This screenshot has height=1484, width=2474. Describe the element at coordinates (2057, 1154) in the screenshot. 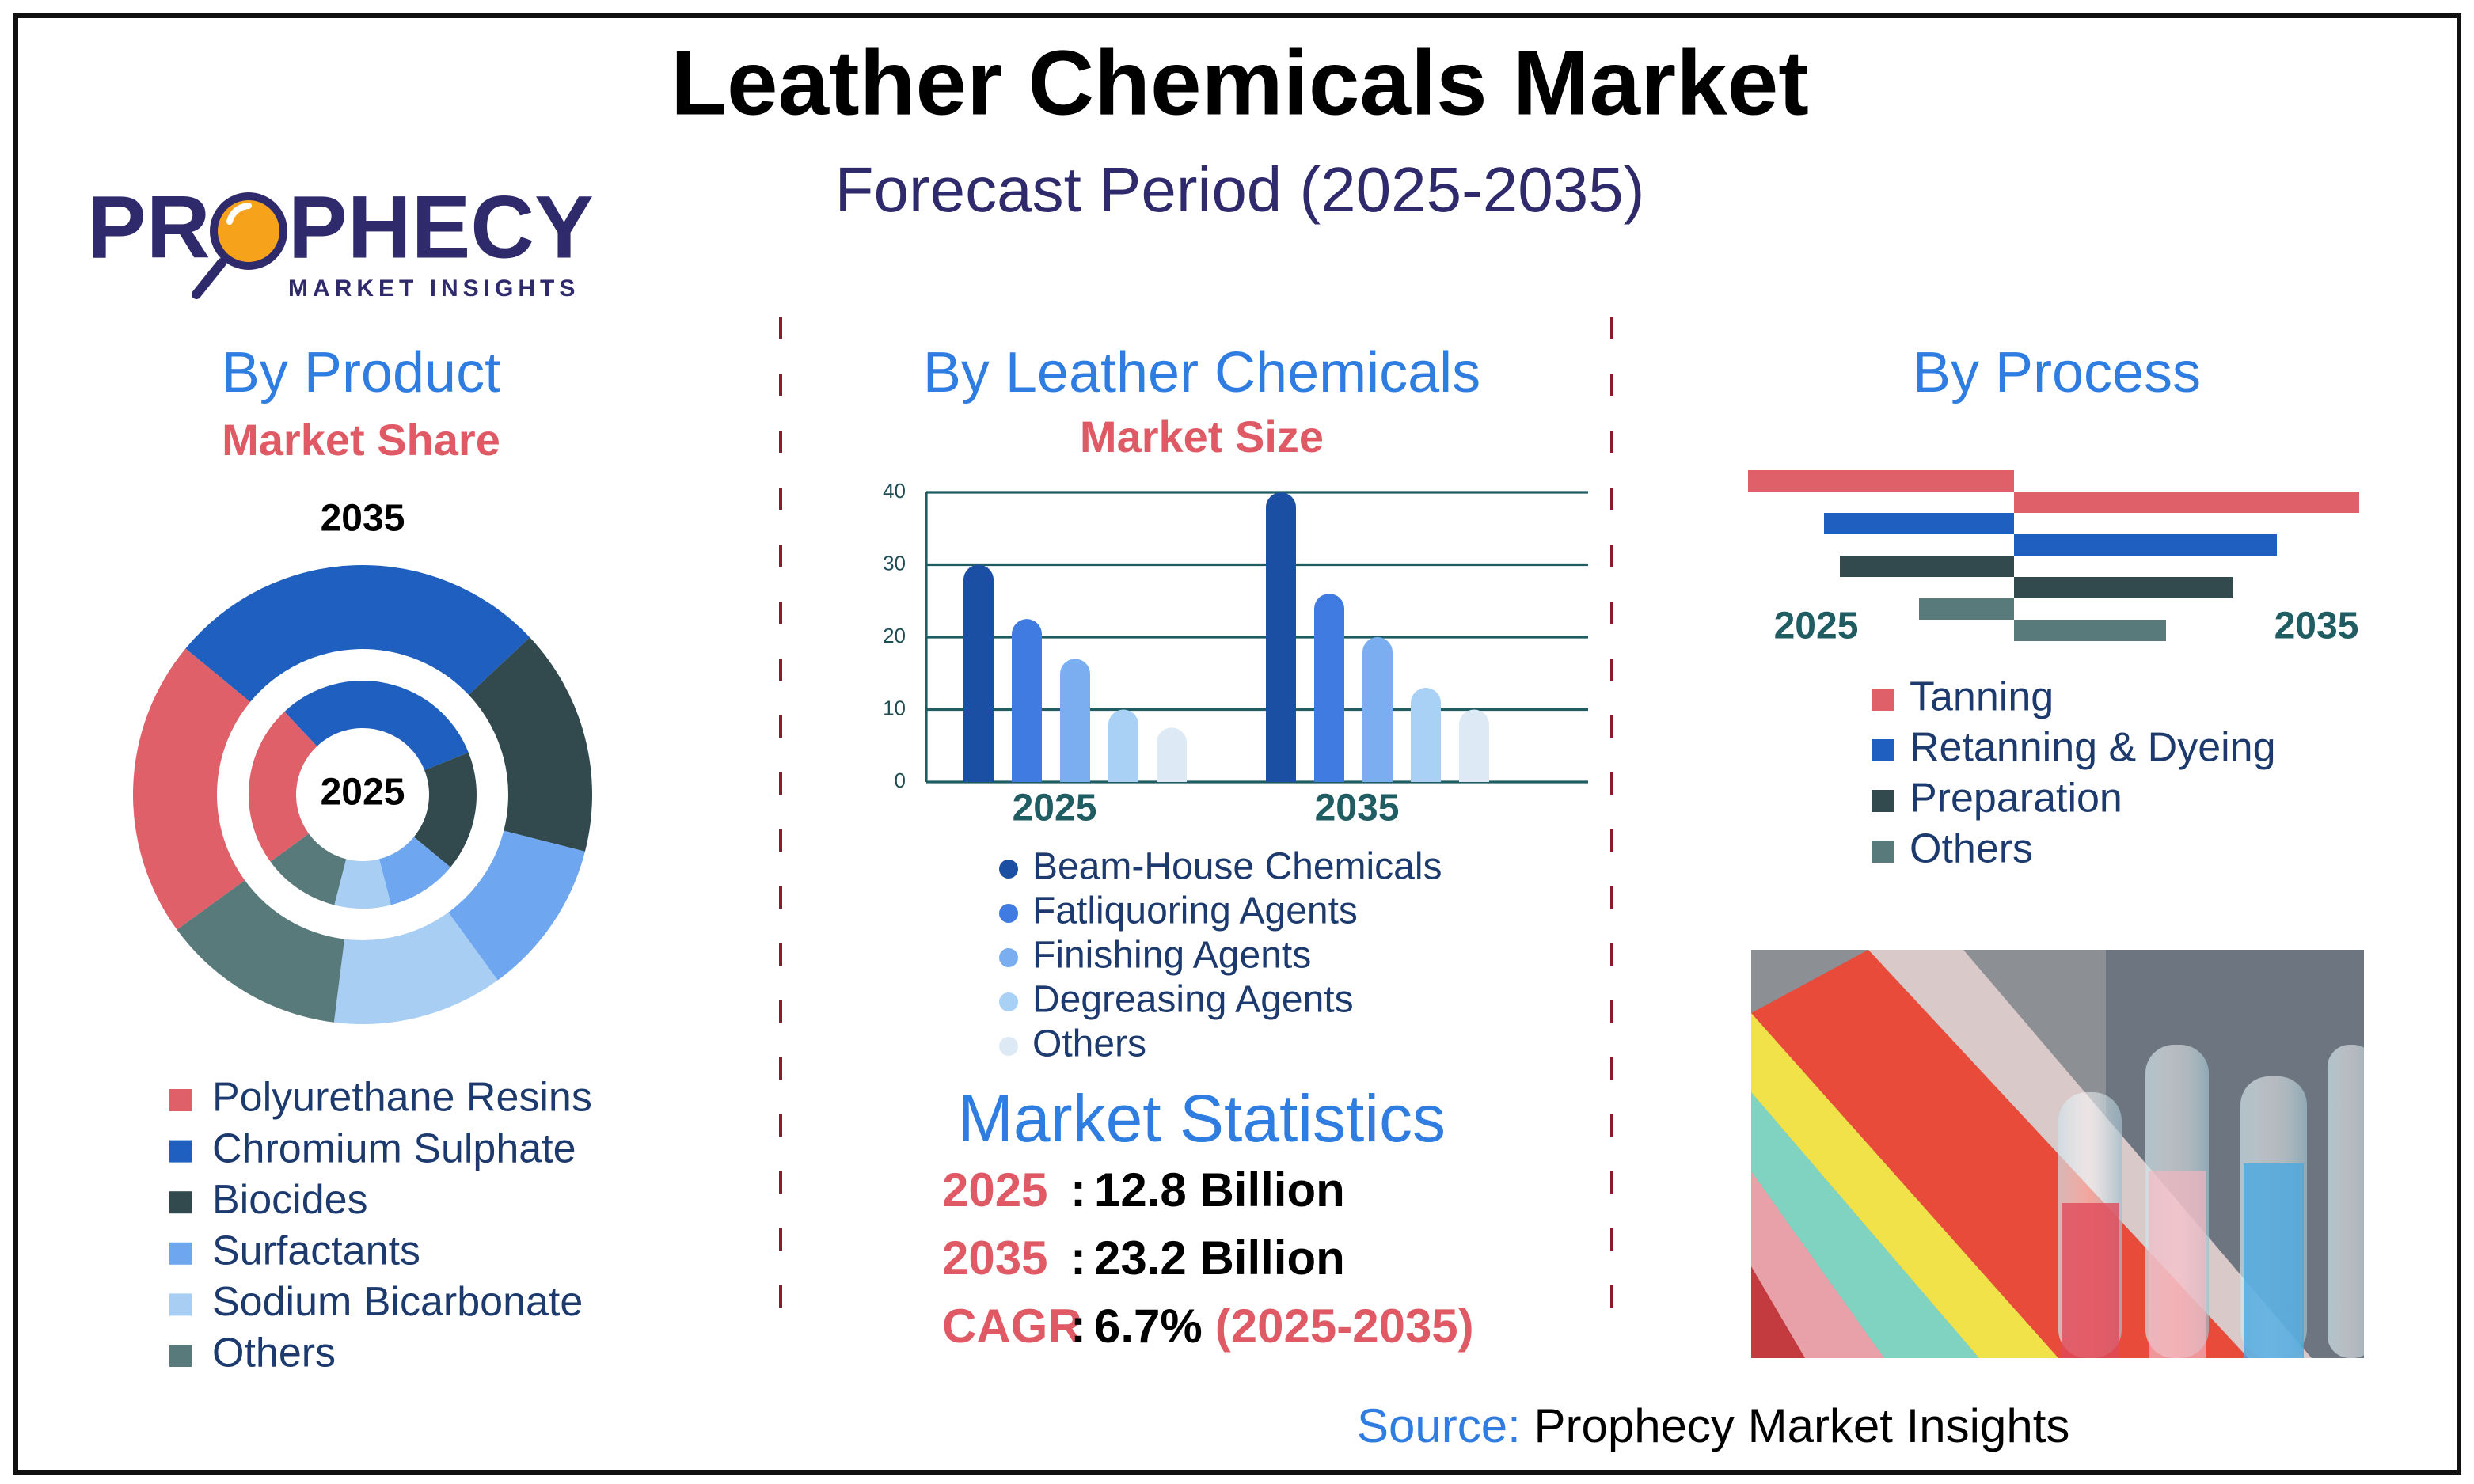

I see `photo` at that location.